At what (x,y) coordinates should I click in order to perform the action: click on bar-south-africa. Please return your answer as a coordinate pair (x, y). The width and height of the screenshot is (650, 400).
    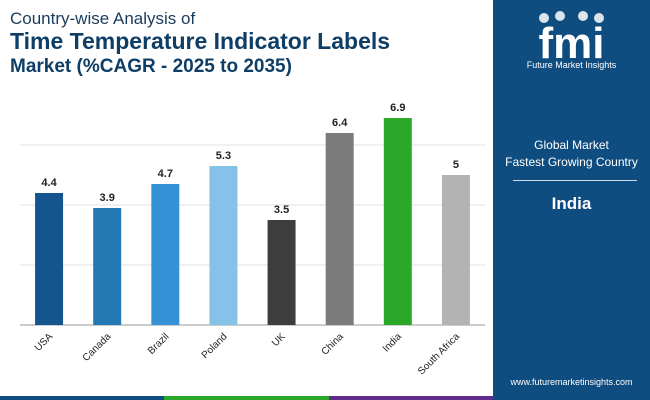
    Looking at the image, I should click on (455, 250).